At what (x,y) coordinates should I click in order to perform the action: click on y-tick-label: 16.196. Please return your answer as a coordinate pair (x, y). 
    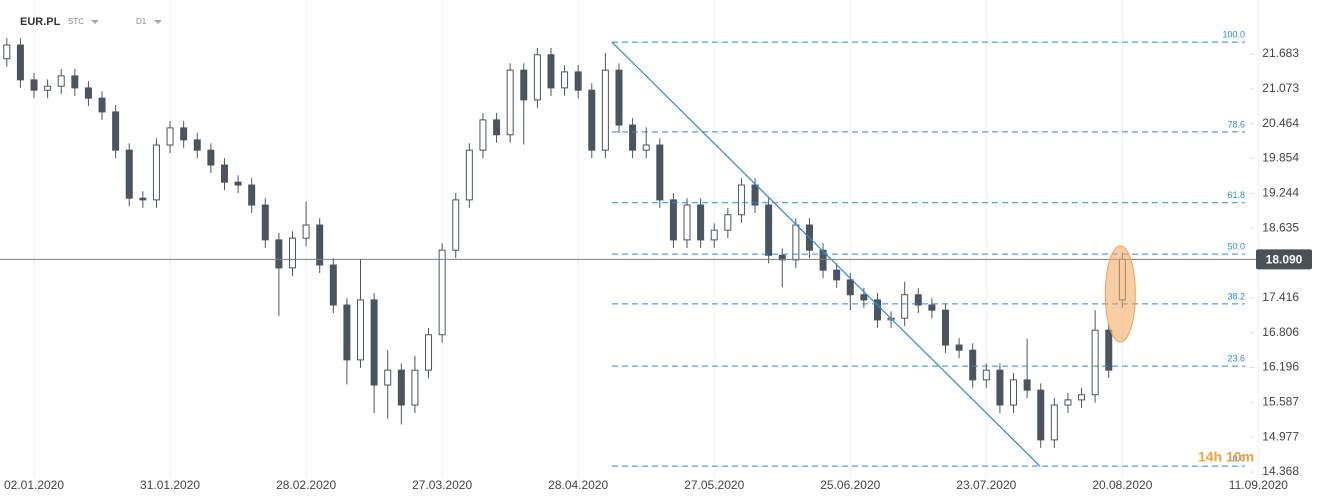
    Looking at the image, I should click on (1280, 367).